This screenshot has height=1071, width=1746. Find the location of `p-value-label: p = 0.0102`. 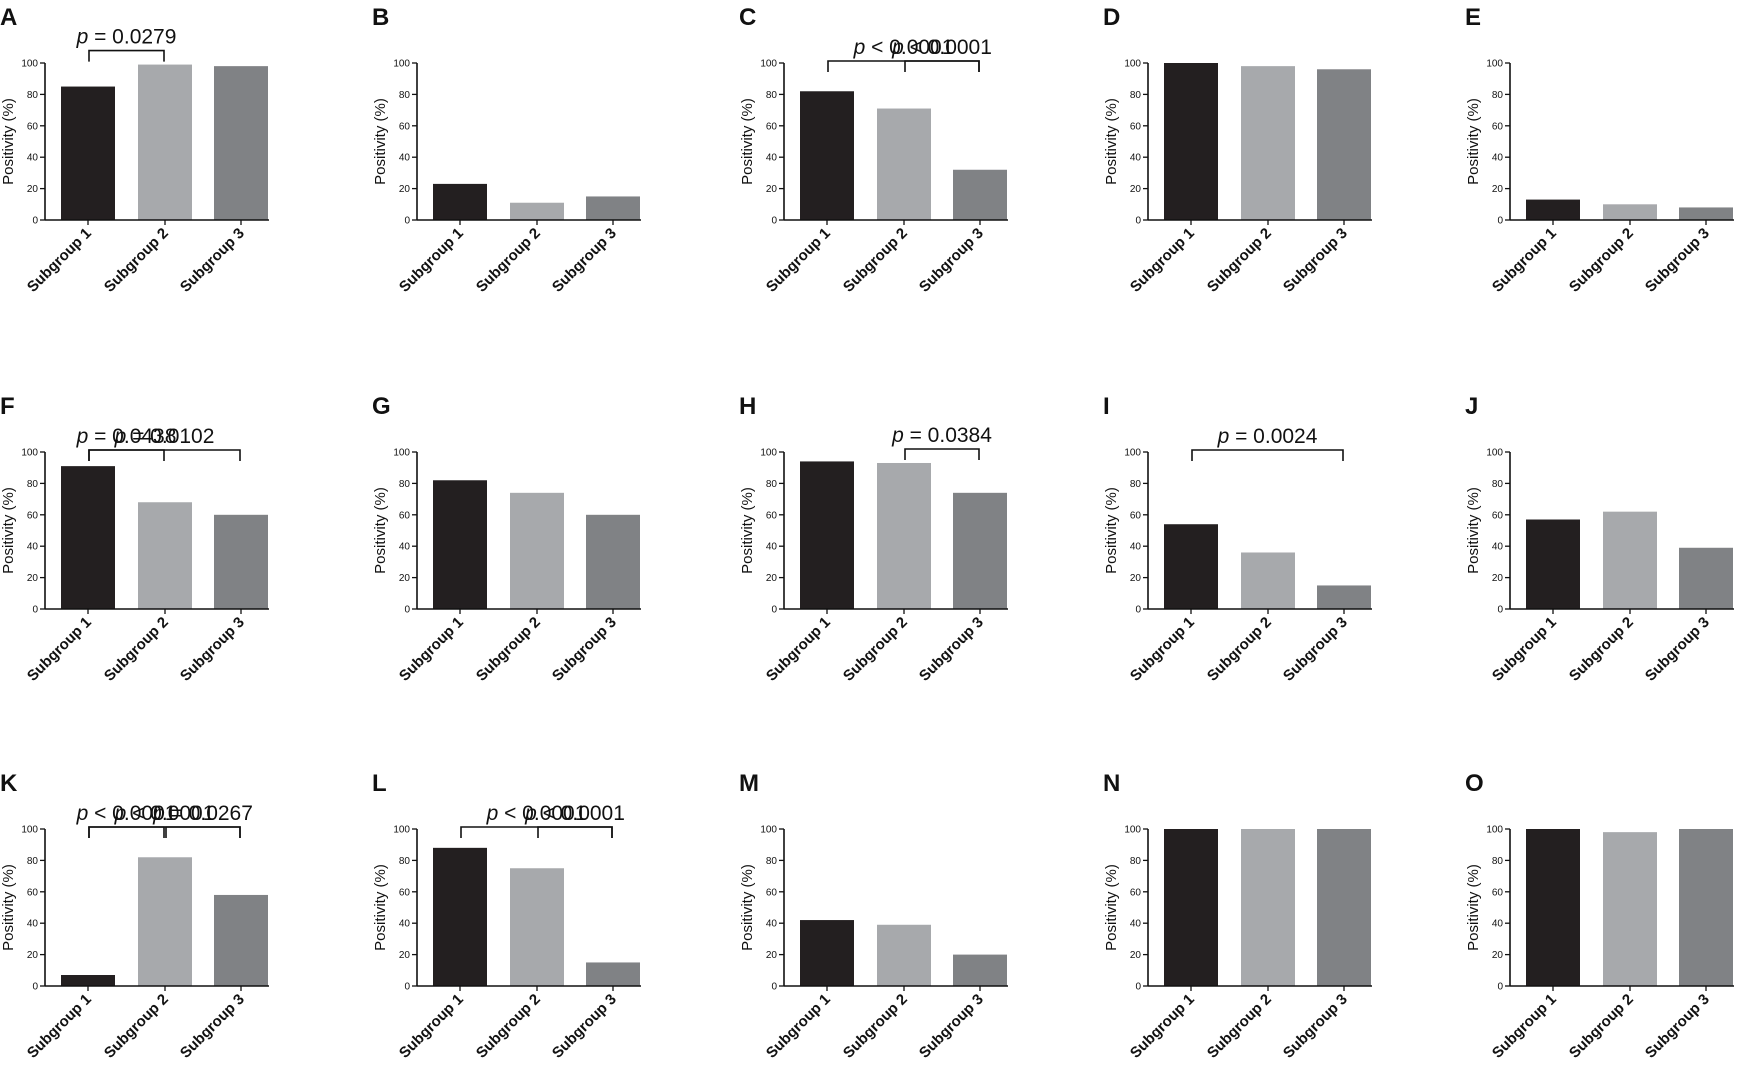

p-value-label: p = 0.0102 is located at coordinates (164, 436).